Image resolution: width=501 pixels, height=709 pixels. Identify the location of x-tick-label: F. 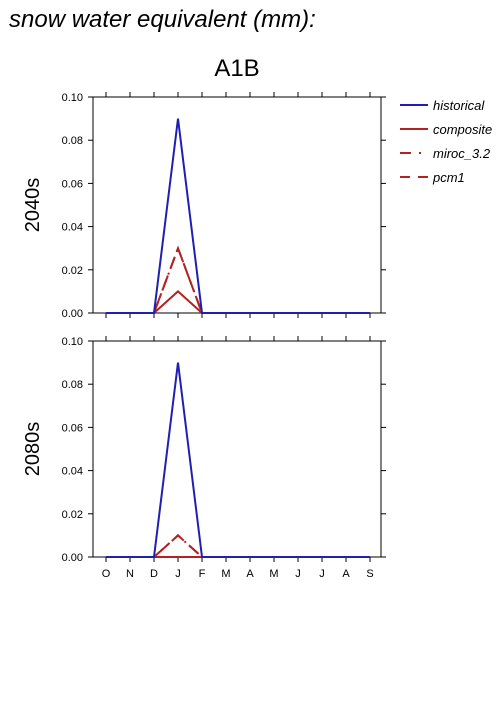
(202, 574).